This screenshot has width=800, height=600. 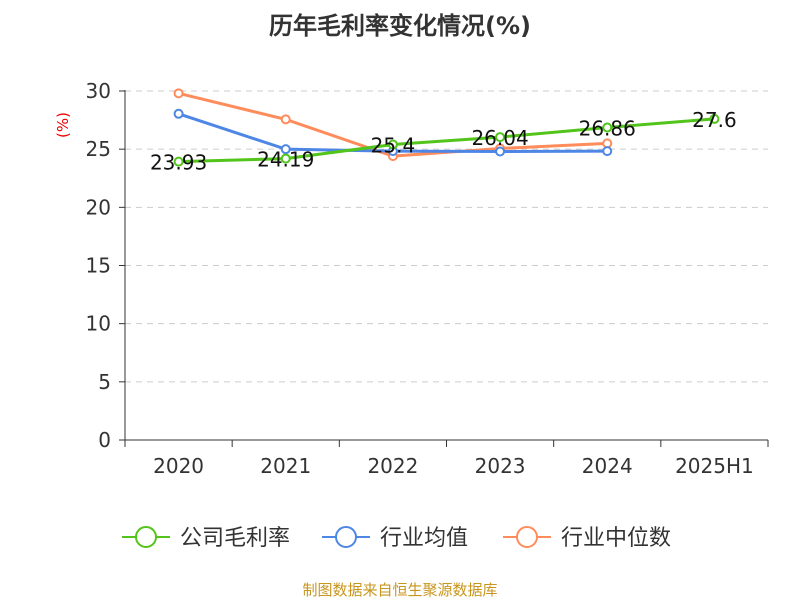 I want to click on legend-label: 行业中位数, so click(x=616, y=538).